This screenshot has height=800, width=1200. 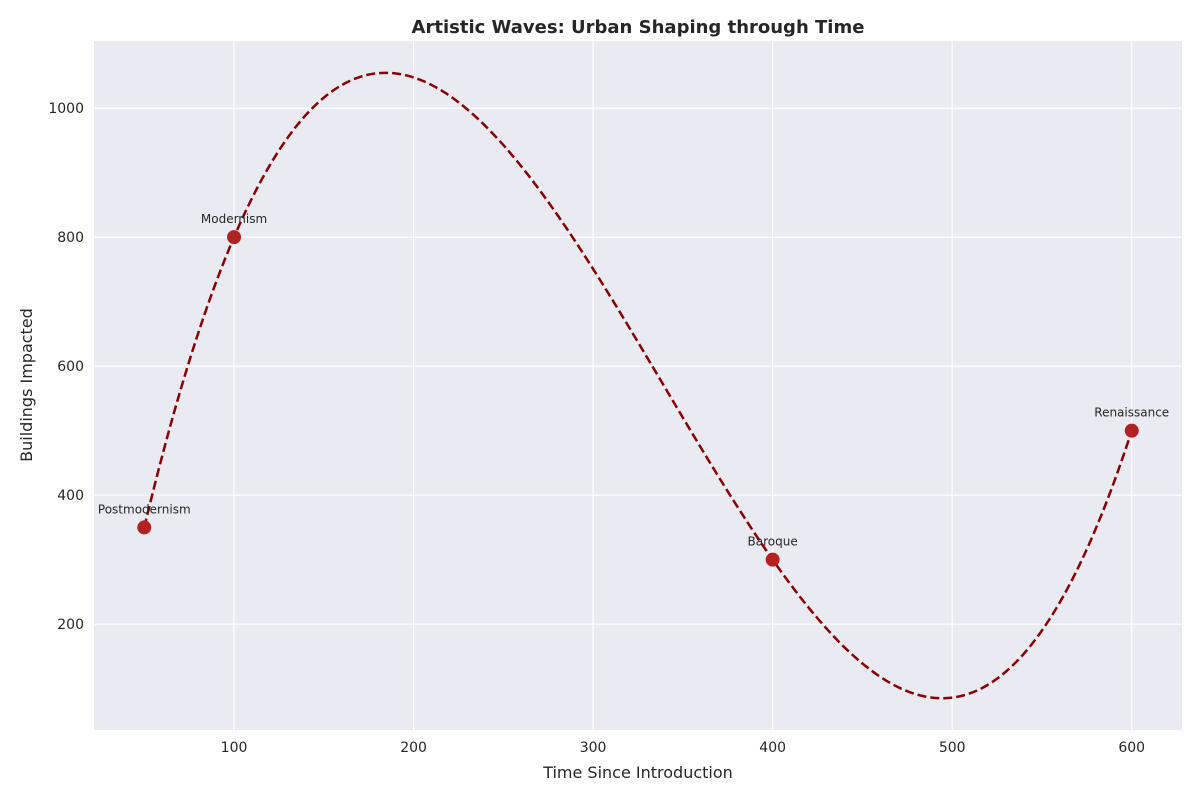 What do you see at coordinates (70, 496) in the screenshot?
I see `y-tick-label: 400` at bounding box center [70, 496].